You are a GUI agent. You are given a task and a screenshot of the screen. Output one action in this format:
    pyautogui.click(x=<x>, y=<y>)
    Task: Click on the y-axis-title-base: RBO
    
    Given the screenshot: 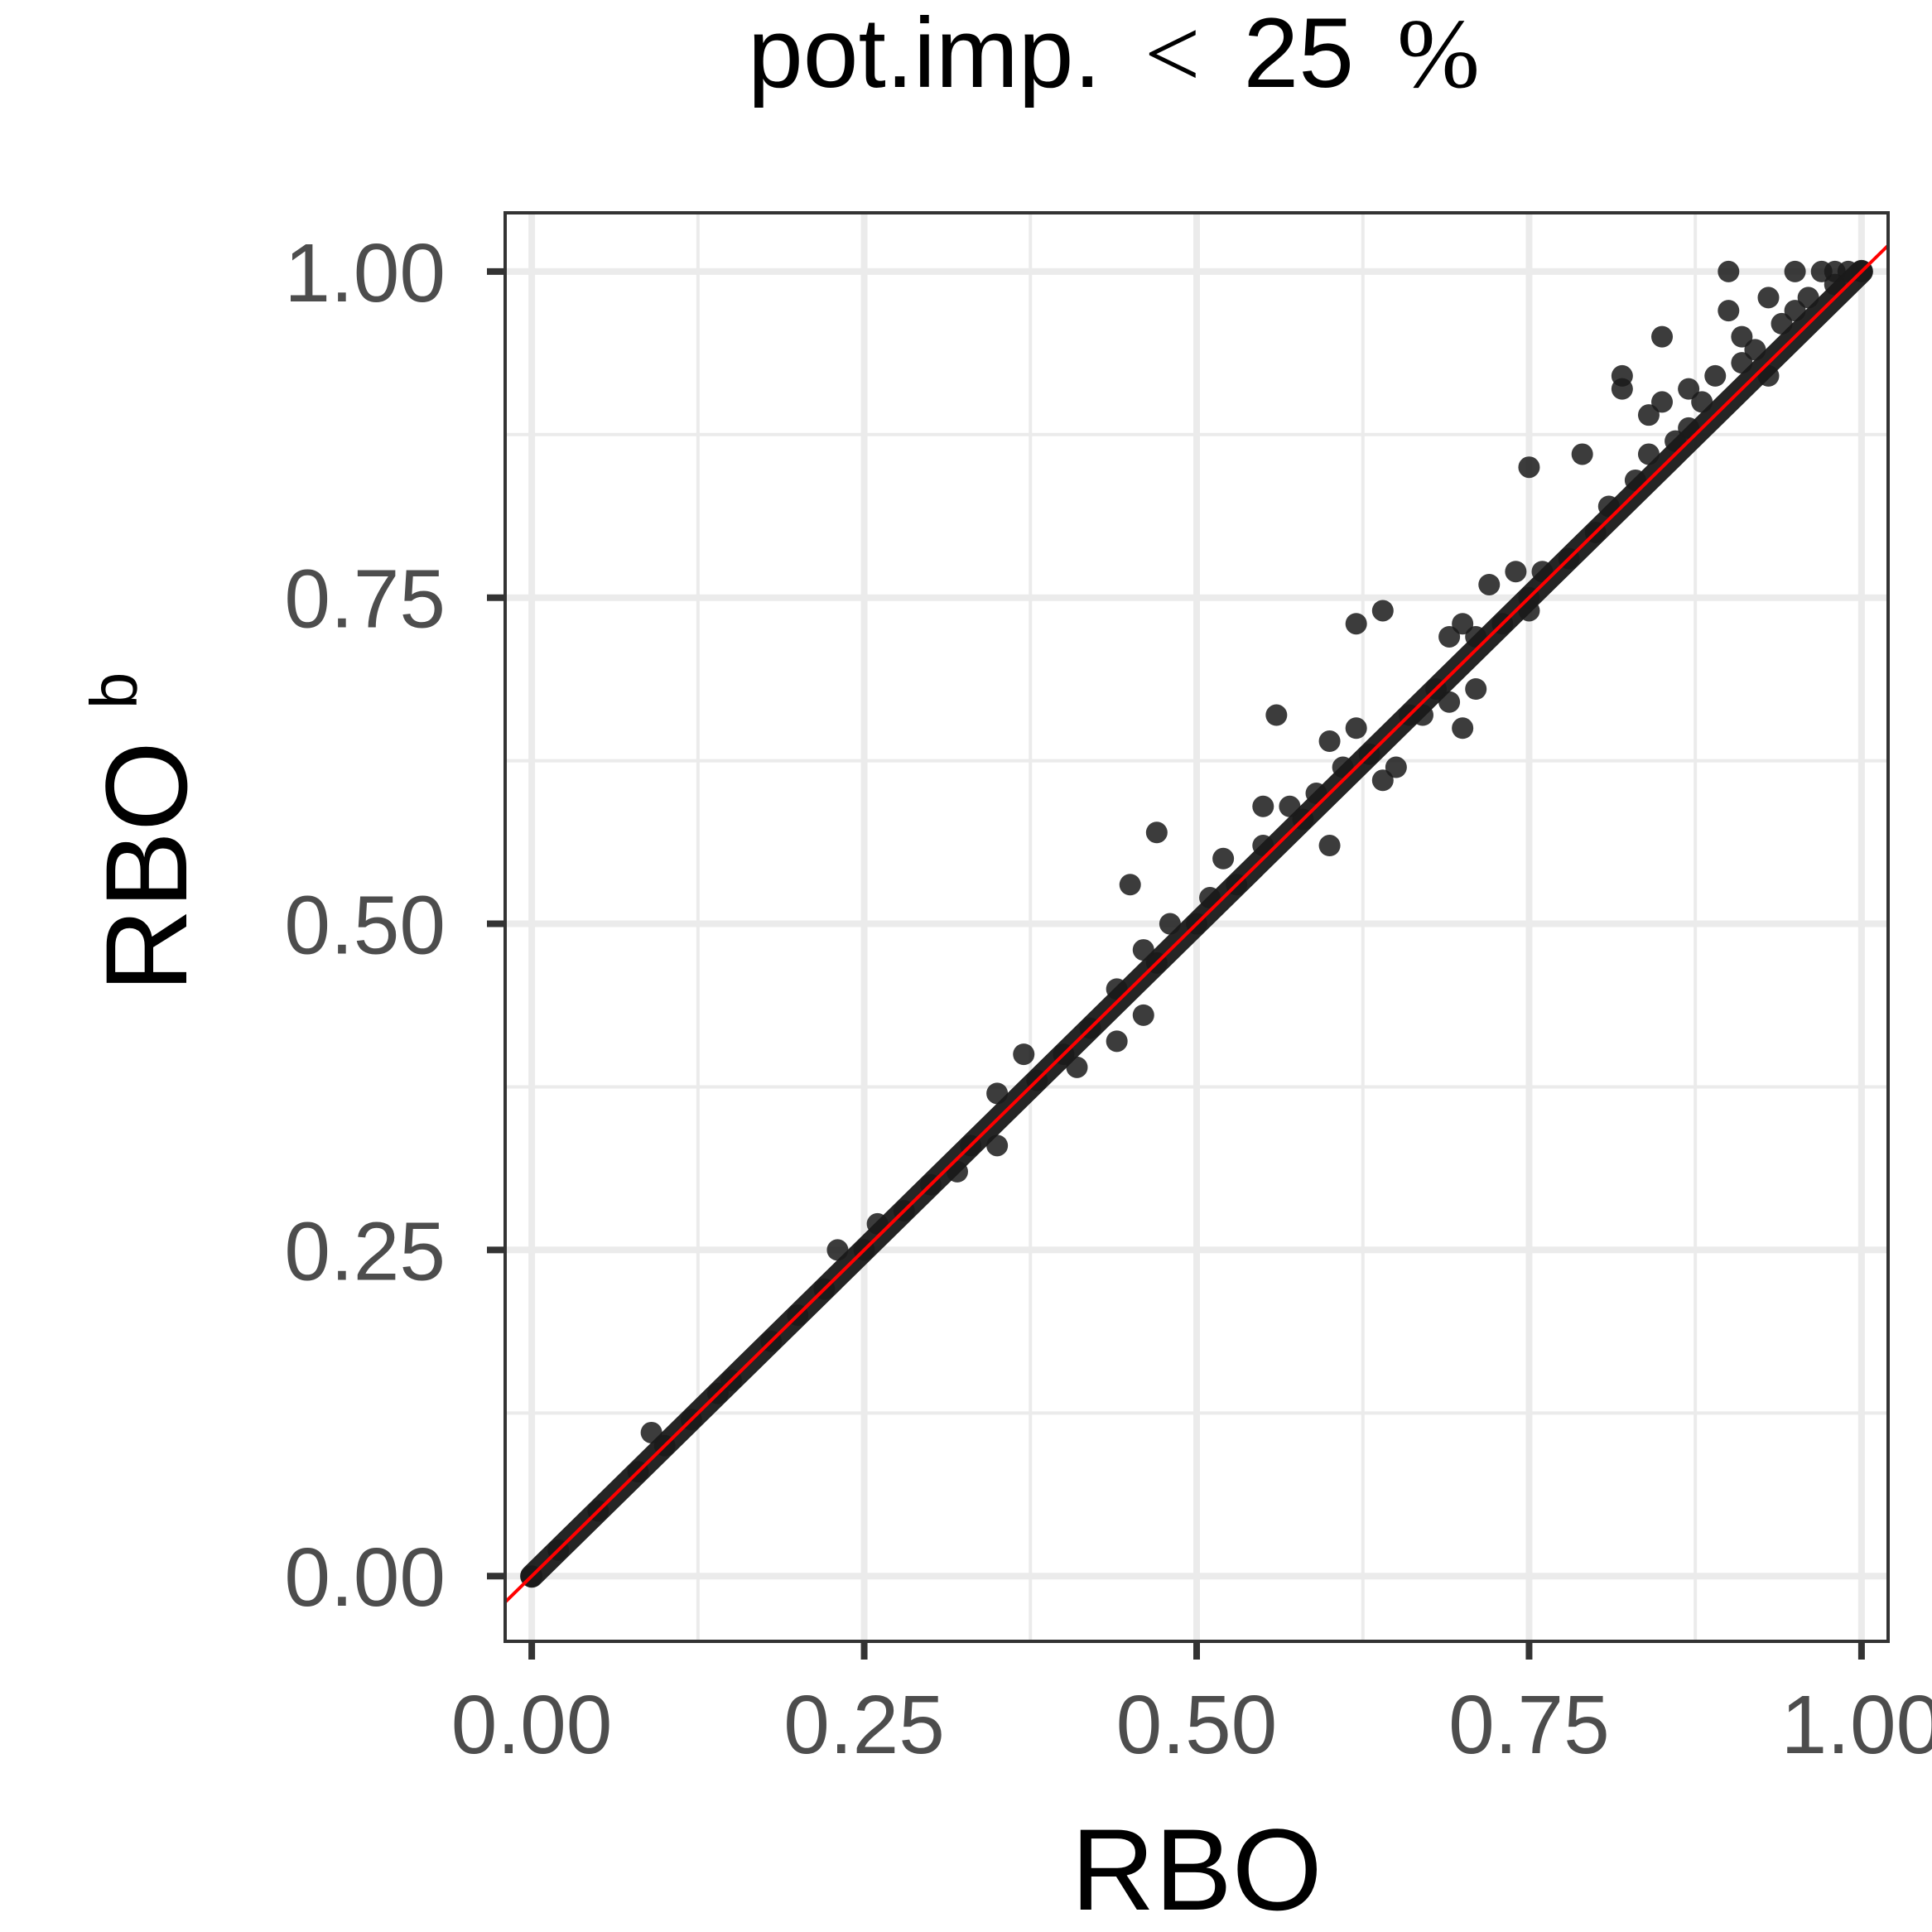 What is the action you would take?
    pyautogui.click(x=146, y=866)
    